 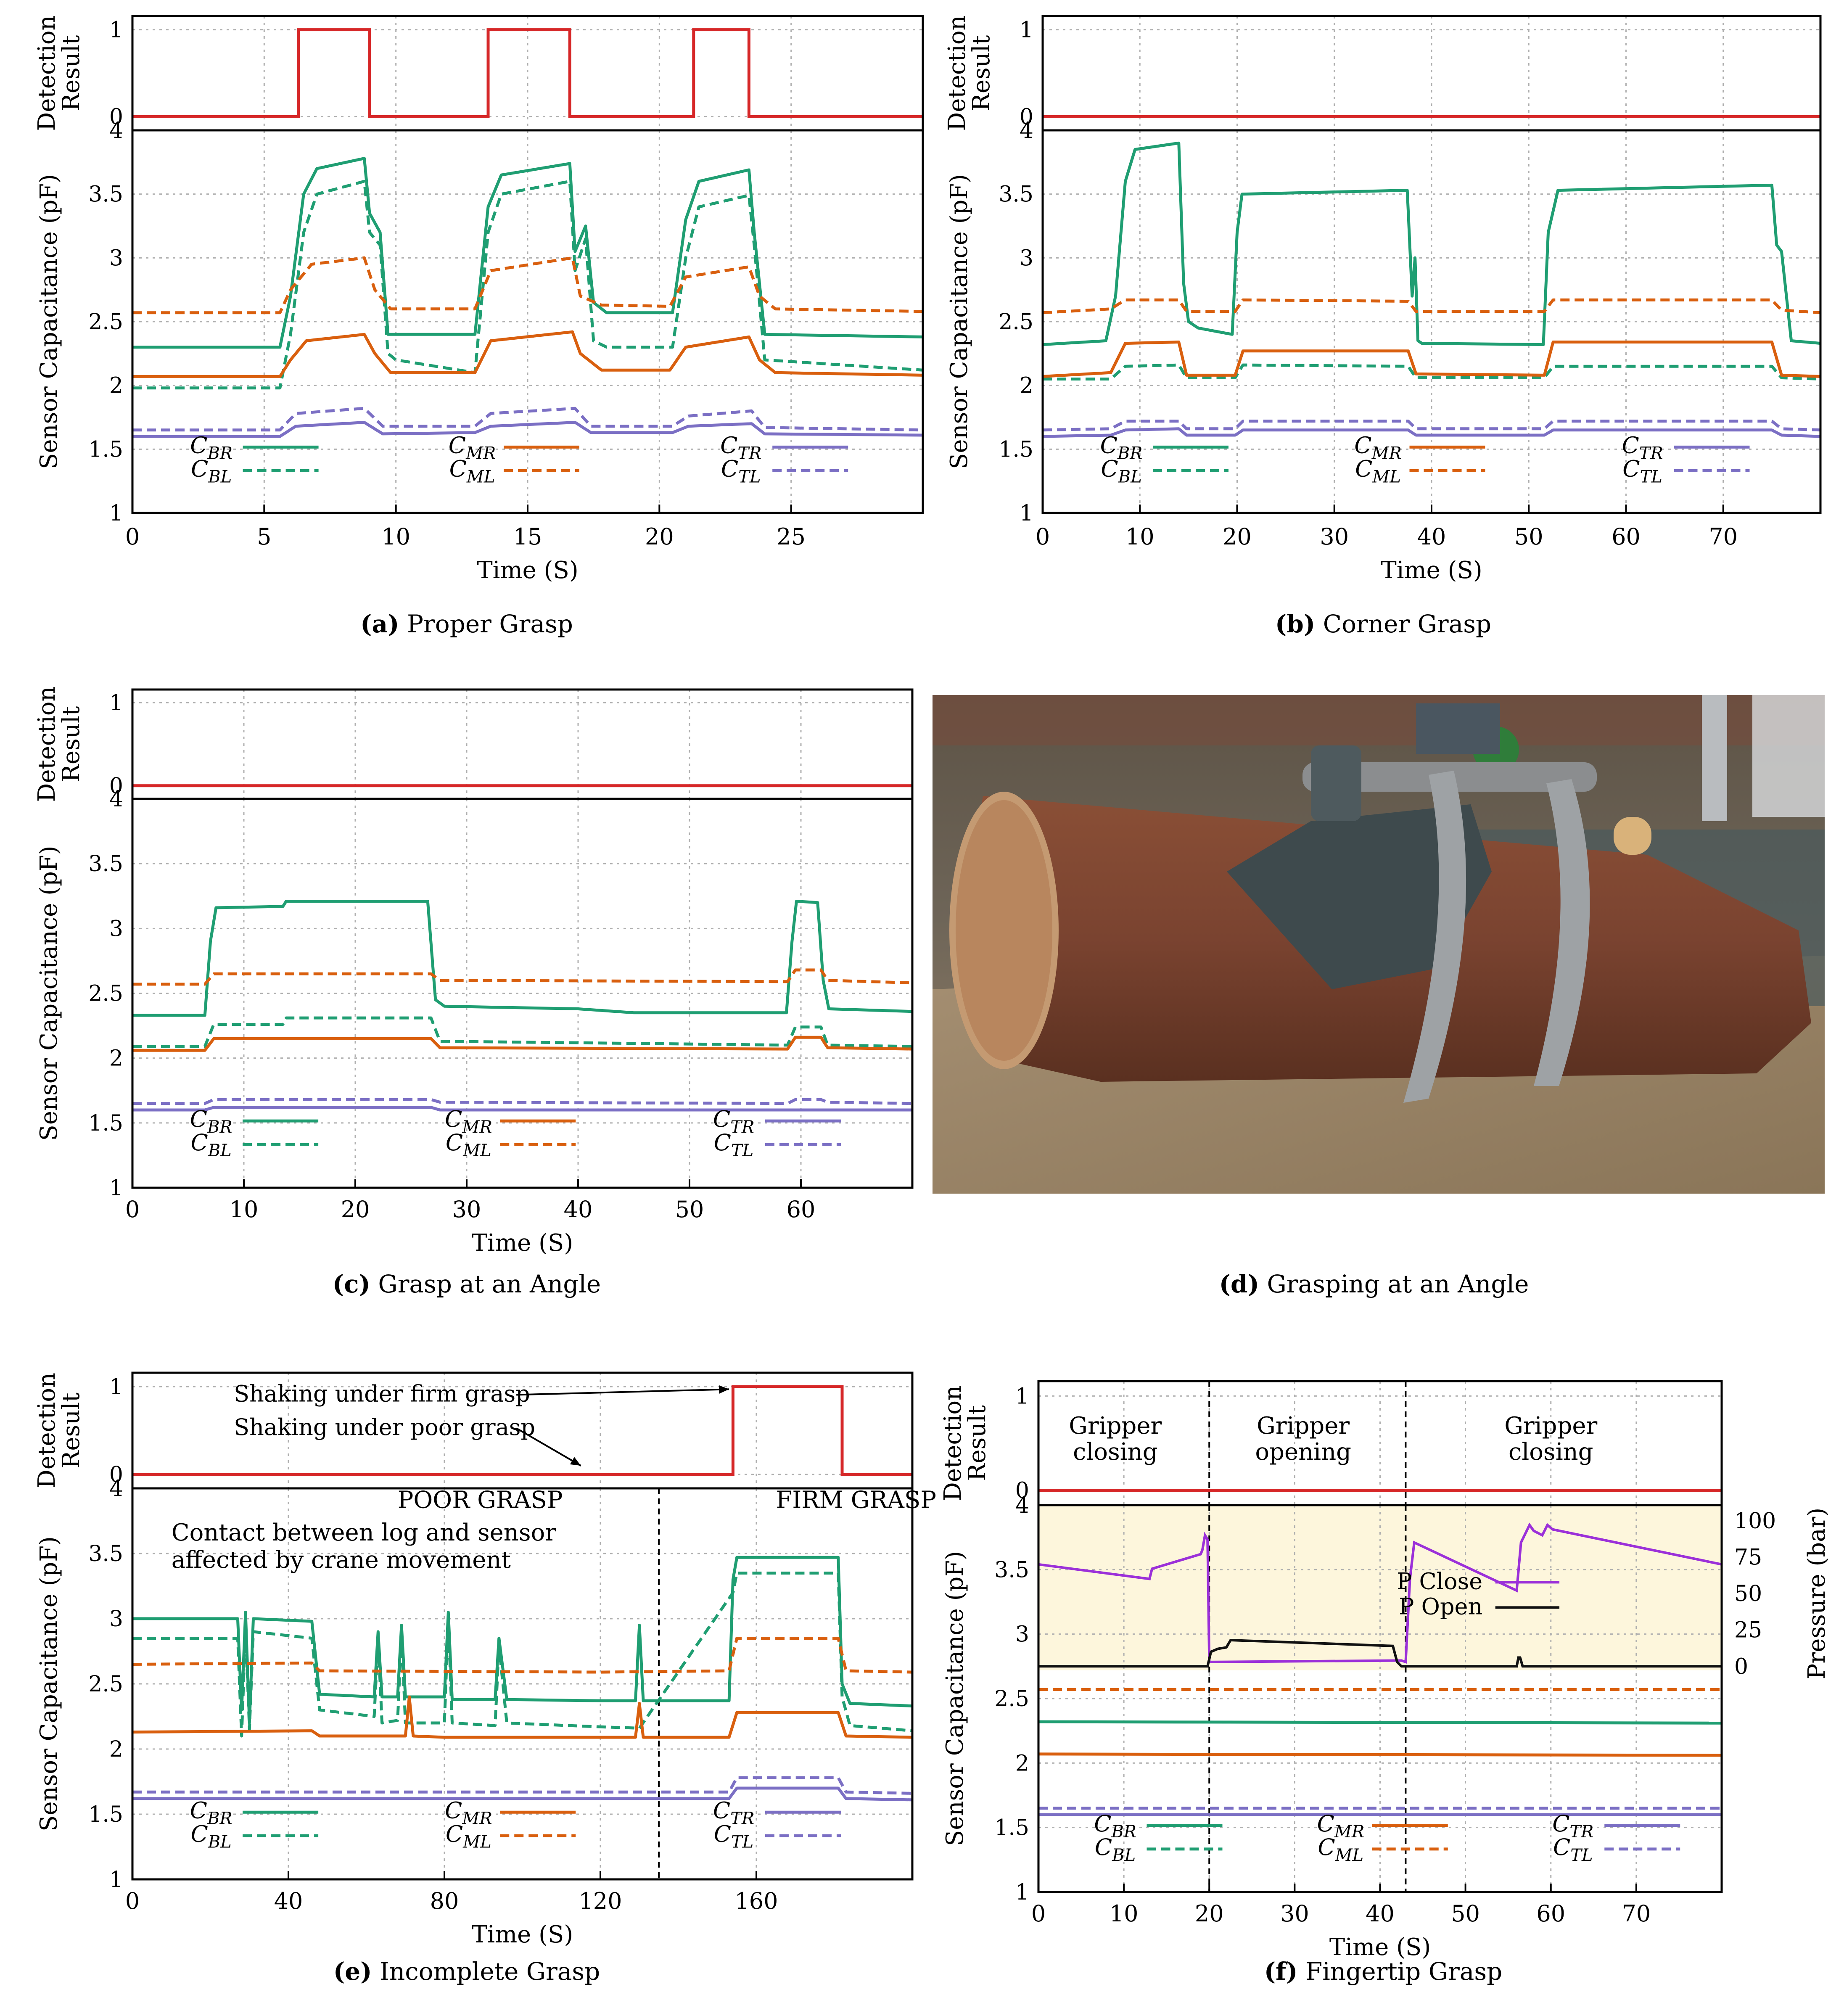 I want to click on legend-label: CTL, so click(x=1642, y=471).